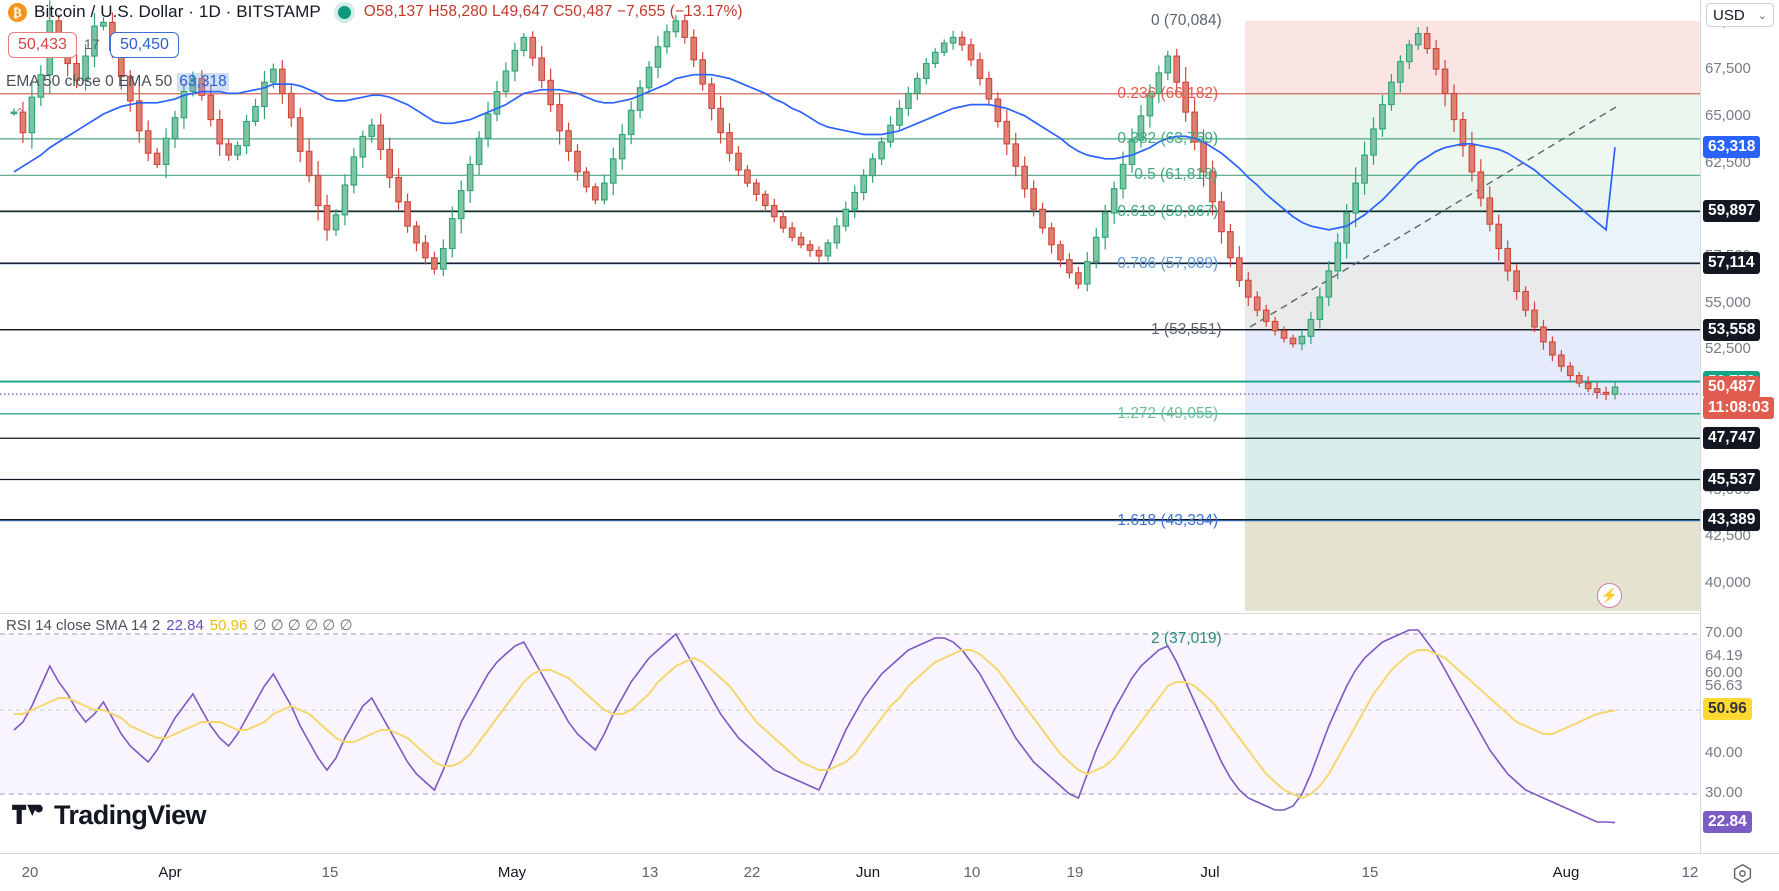 This screenshot has width=1779, height=891. I want to click on rsi-axis-badge: 50.96, so click(1727, 709).